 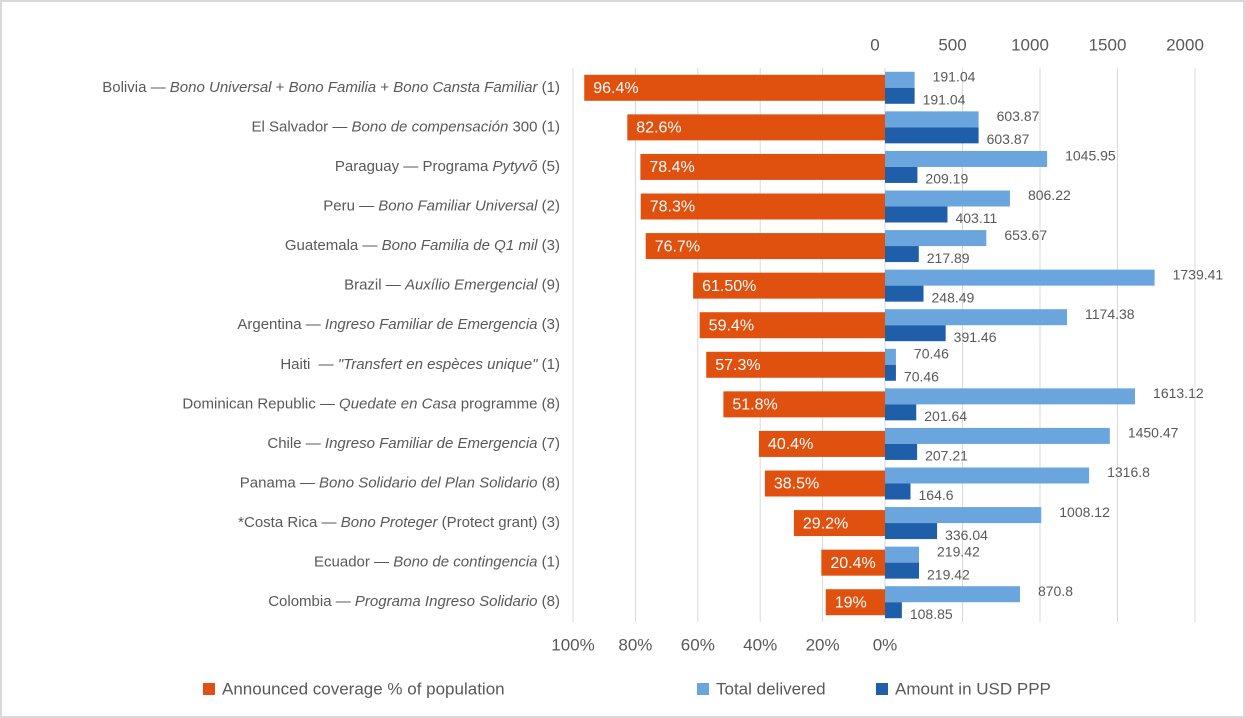 I want to click on bar-value-label: 207.21, so click(x=946, y=456).